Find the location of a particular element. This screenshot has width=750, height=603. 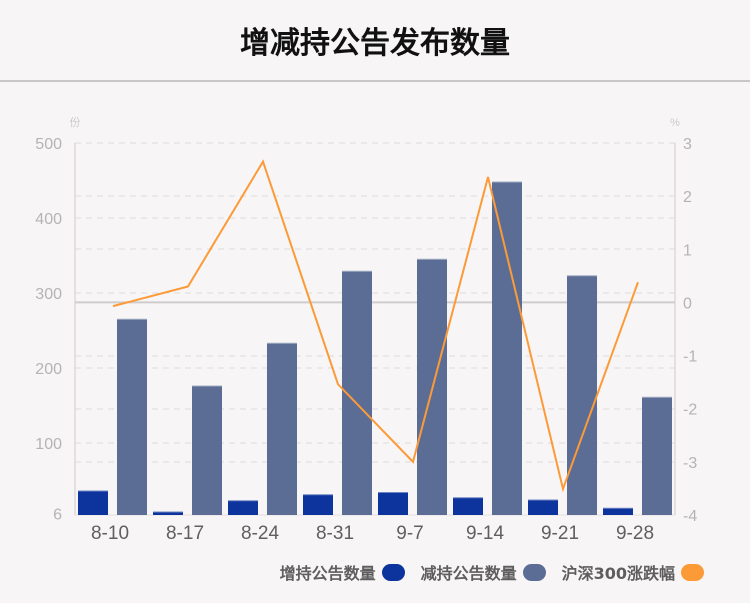

x-tick-label: 9-7 is located at coordinates (409, 533).